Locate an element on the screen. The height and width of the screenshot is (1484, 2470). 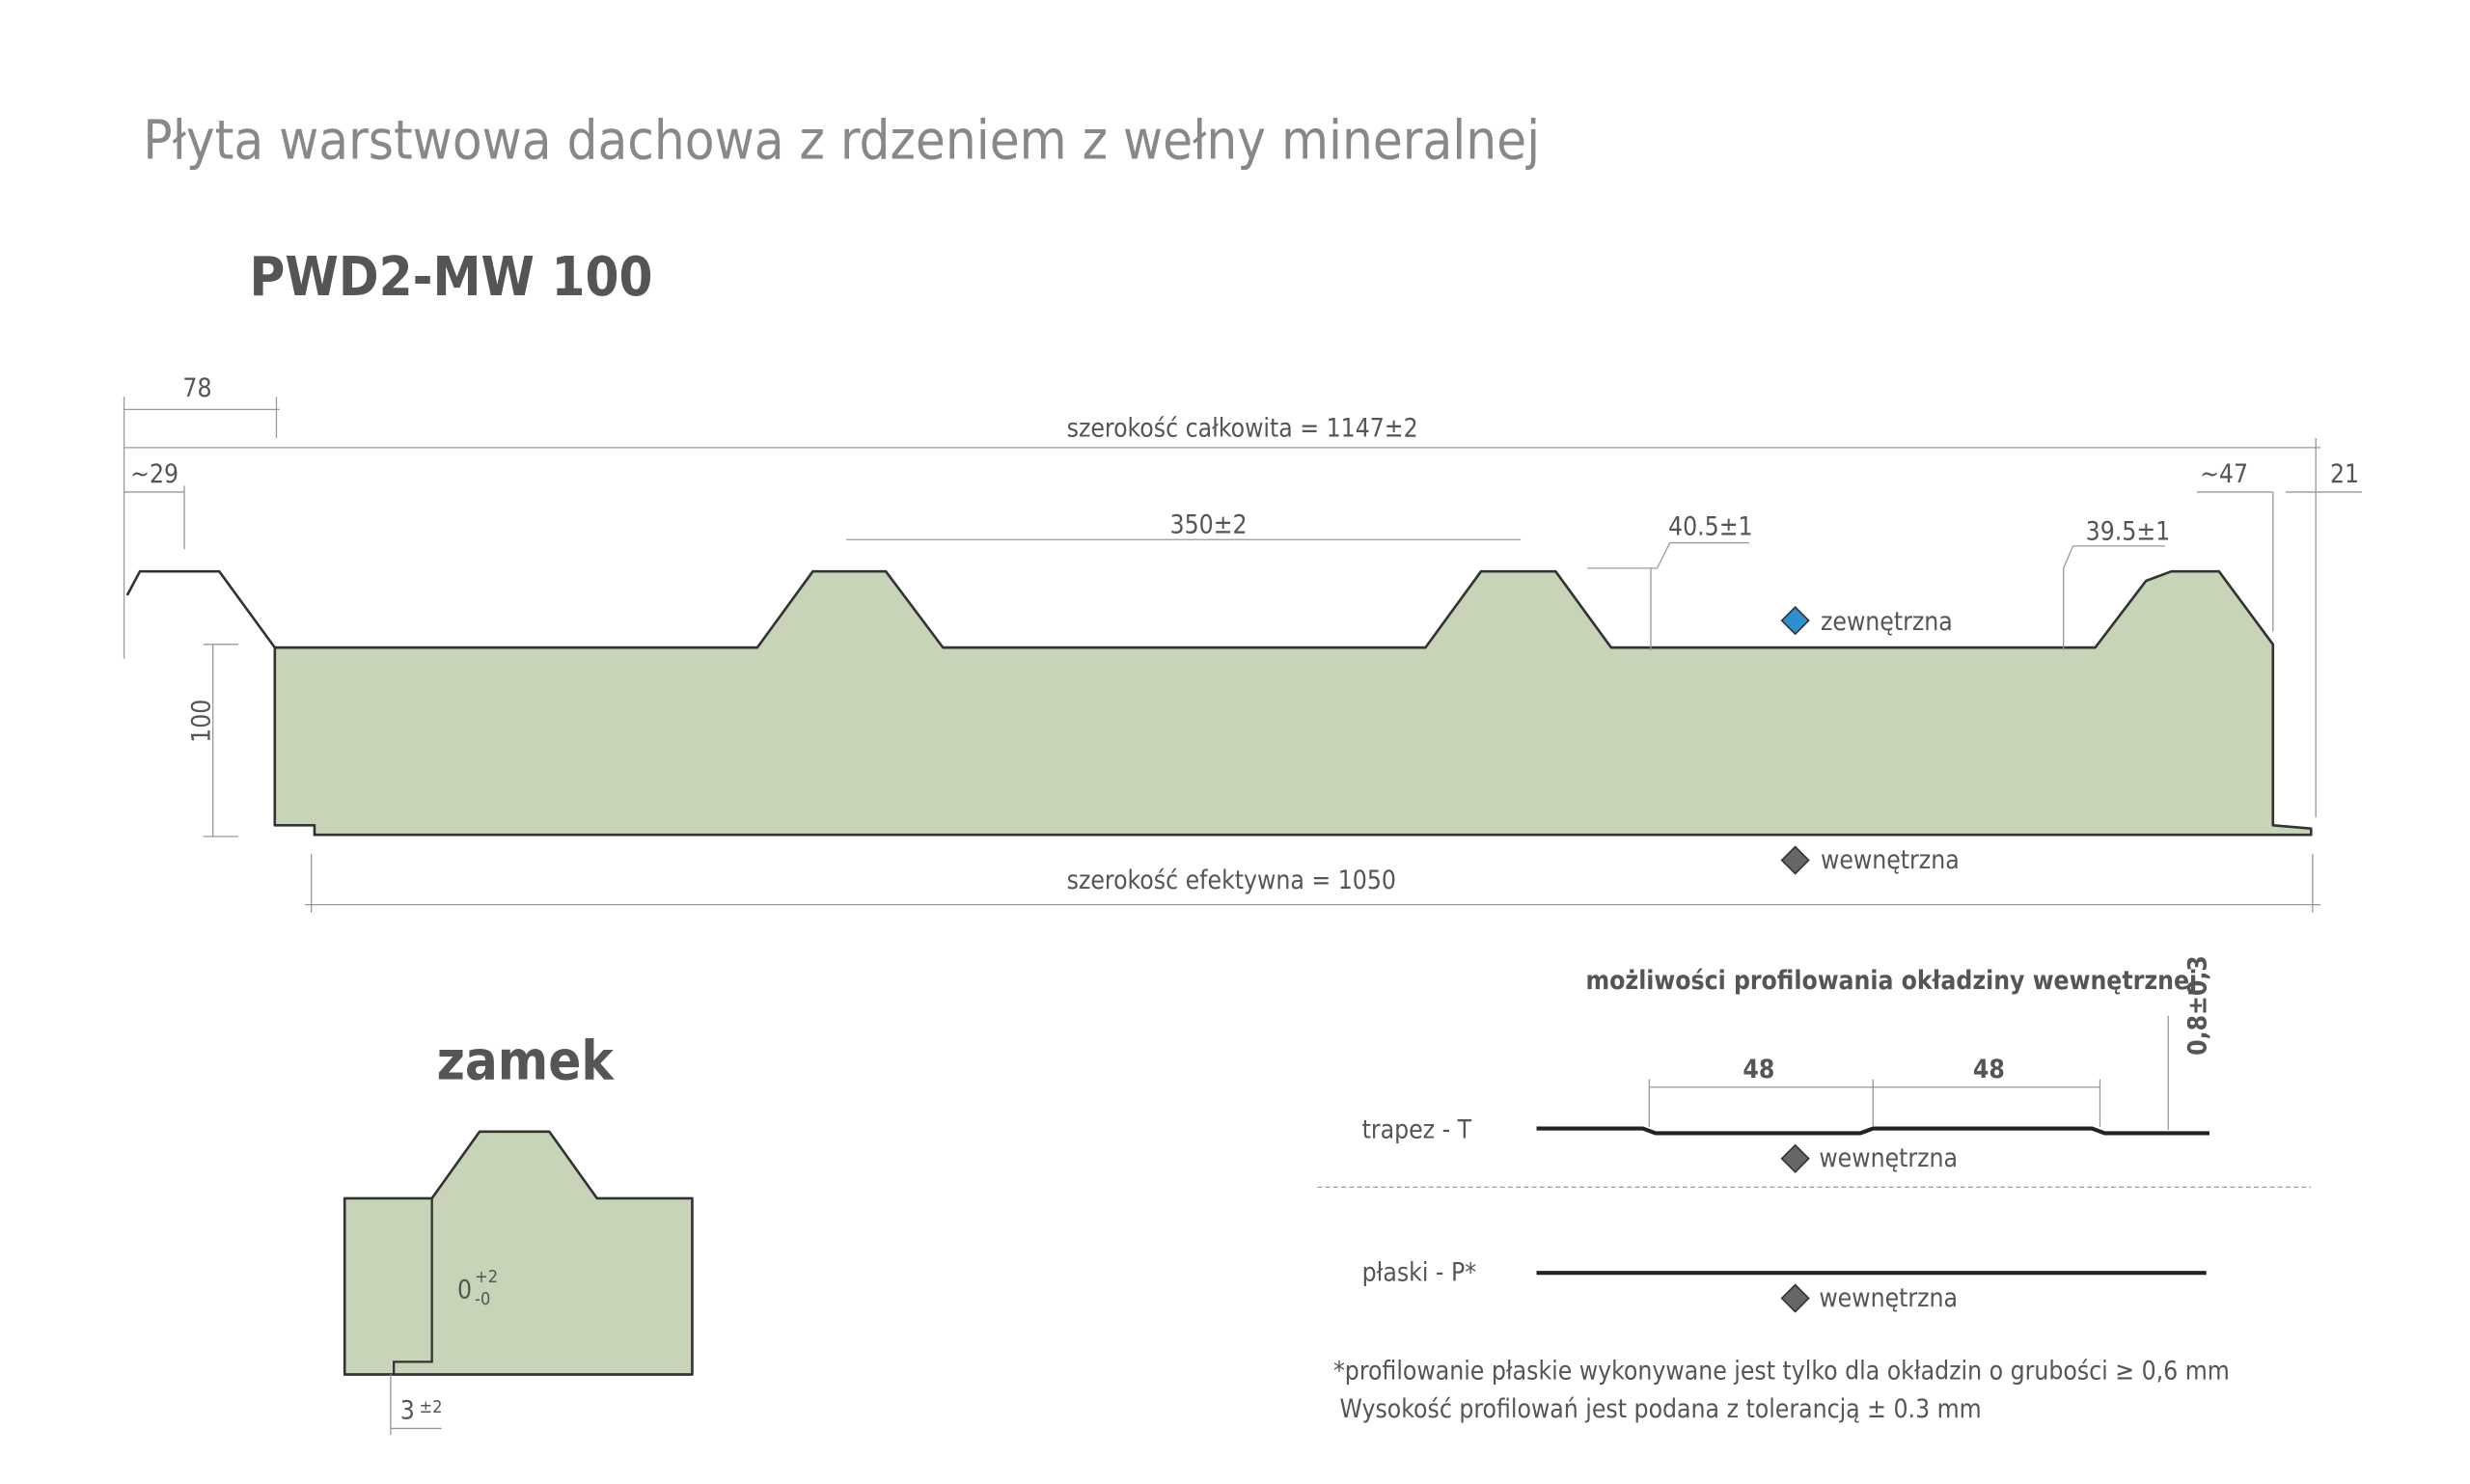
lock-joint is located at coordinates (413, 1286).